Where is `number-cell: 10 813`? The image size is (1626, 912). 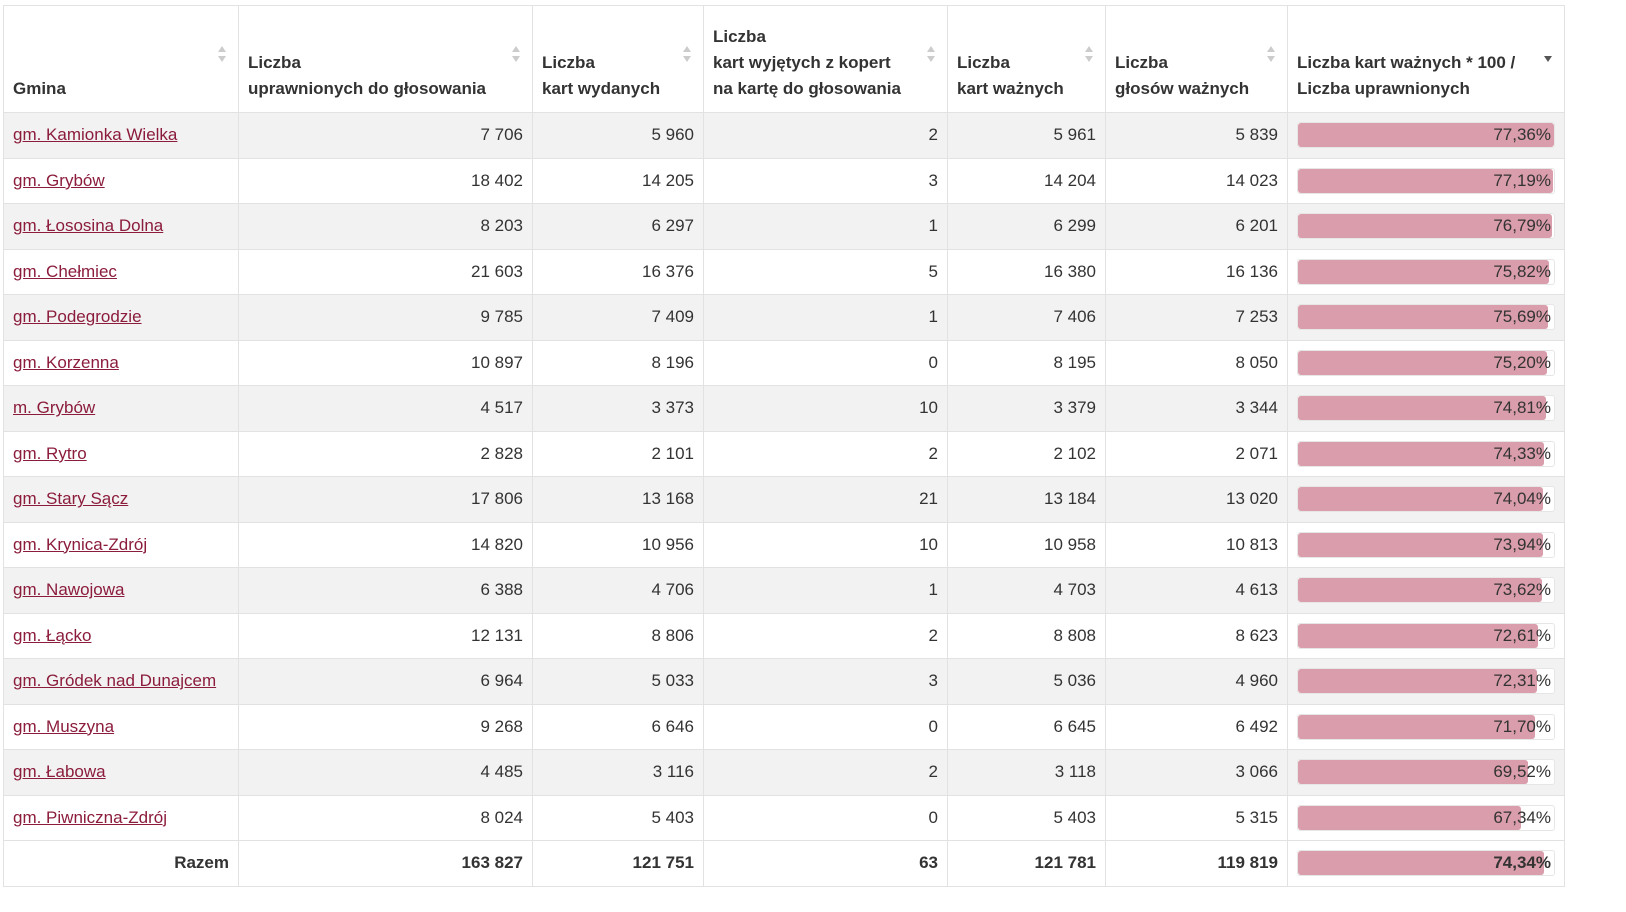 number-cell: 10 813 is located at coordinates (1196, 544).